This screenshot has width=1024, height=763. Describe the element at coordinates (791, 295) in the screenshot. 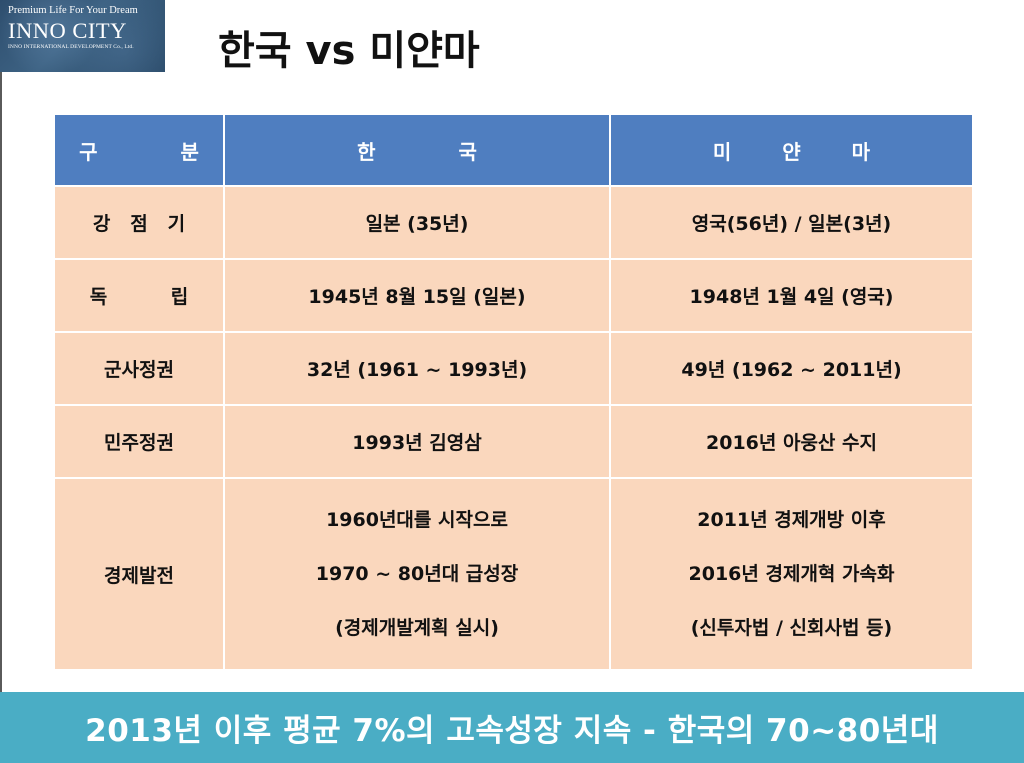

I see `cell-myanmar: 1948년 1월 4일 (영국)` at that location.